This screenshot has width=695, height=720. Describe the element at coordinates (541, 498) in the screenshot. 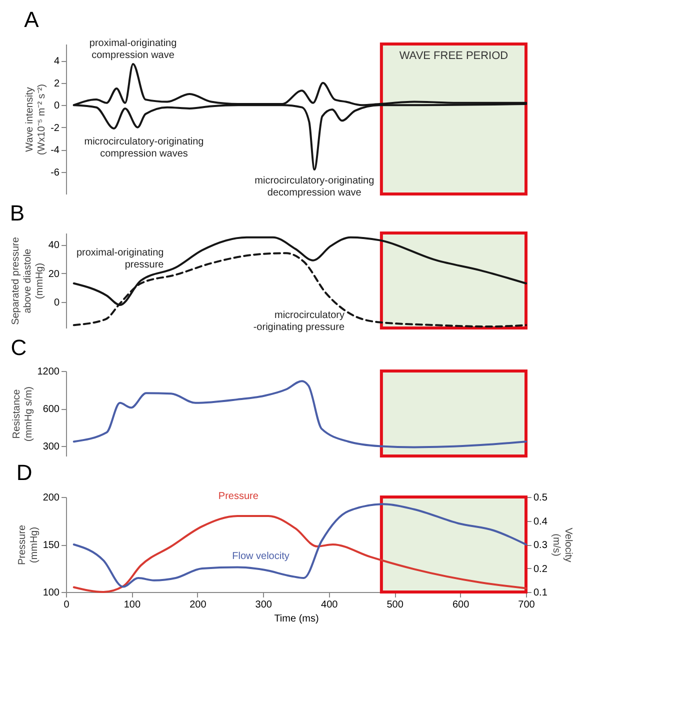

I see `y2-tick-label: 0.5` at that location.